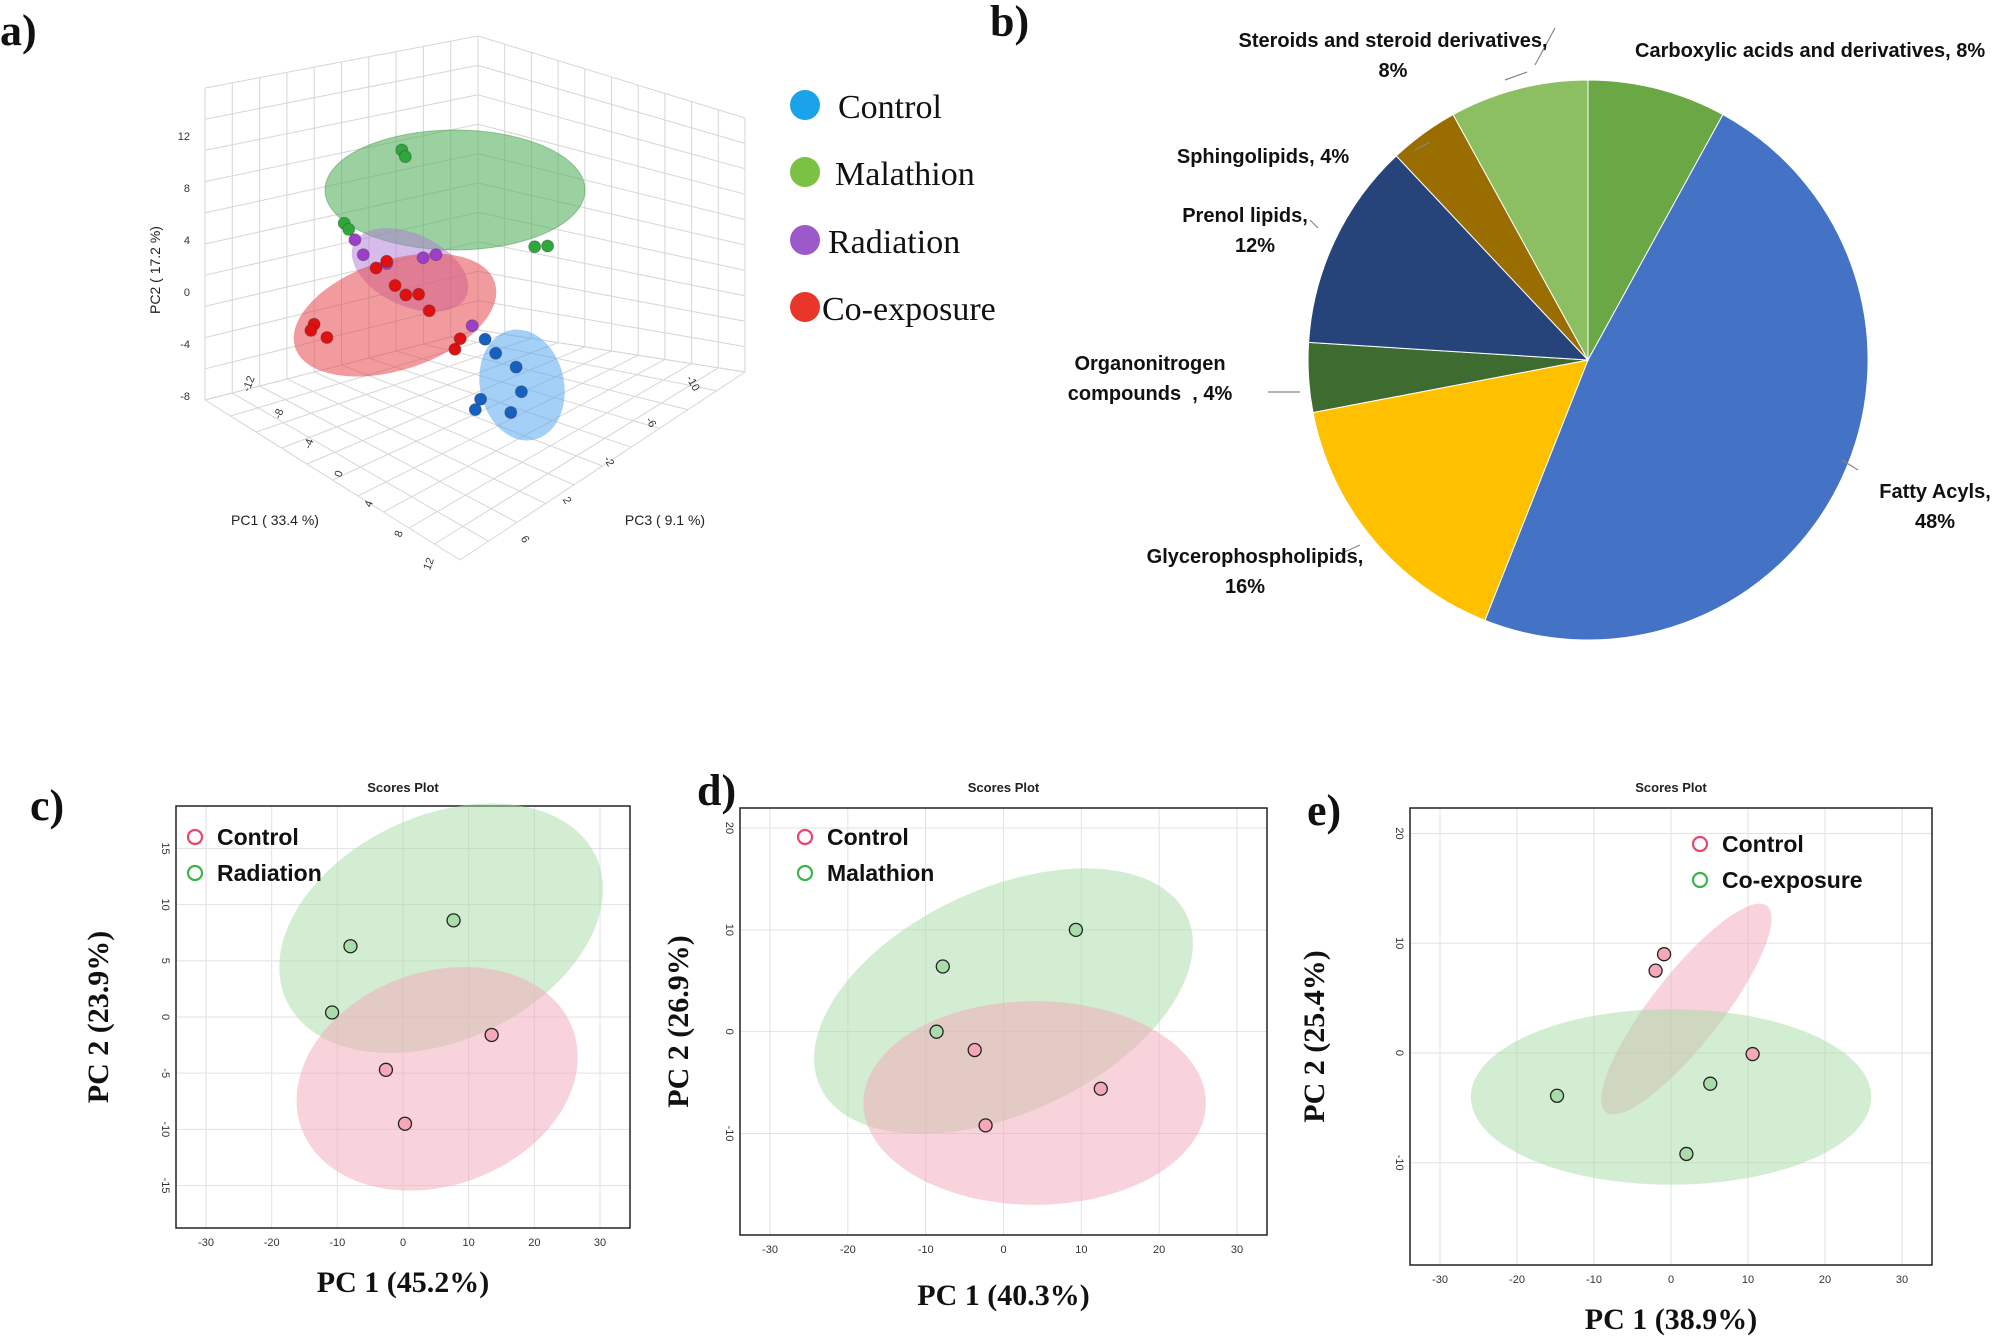 The width and height of the screenshot is (2008, 1338). What do you see at coordinates (1810, 51) in the screenshot?
I see `pie-label-carboxylic: Carboxylic acids and derivatives, 8%` at bounding box center [1810, 51].